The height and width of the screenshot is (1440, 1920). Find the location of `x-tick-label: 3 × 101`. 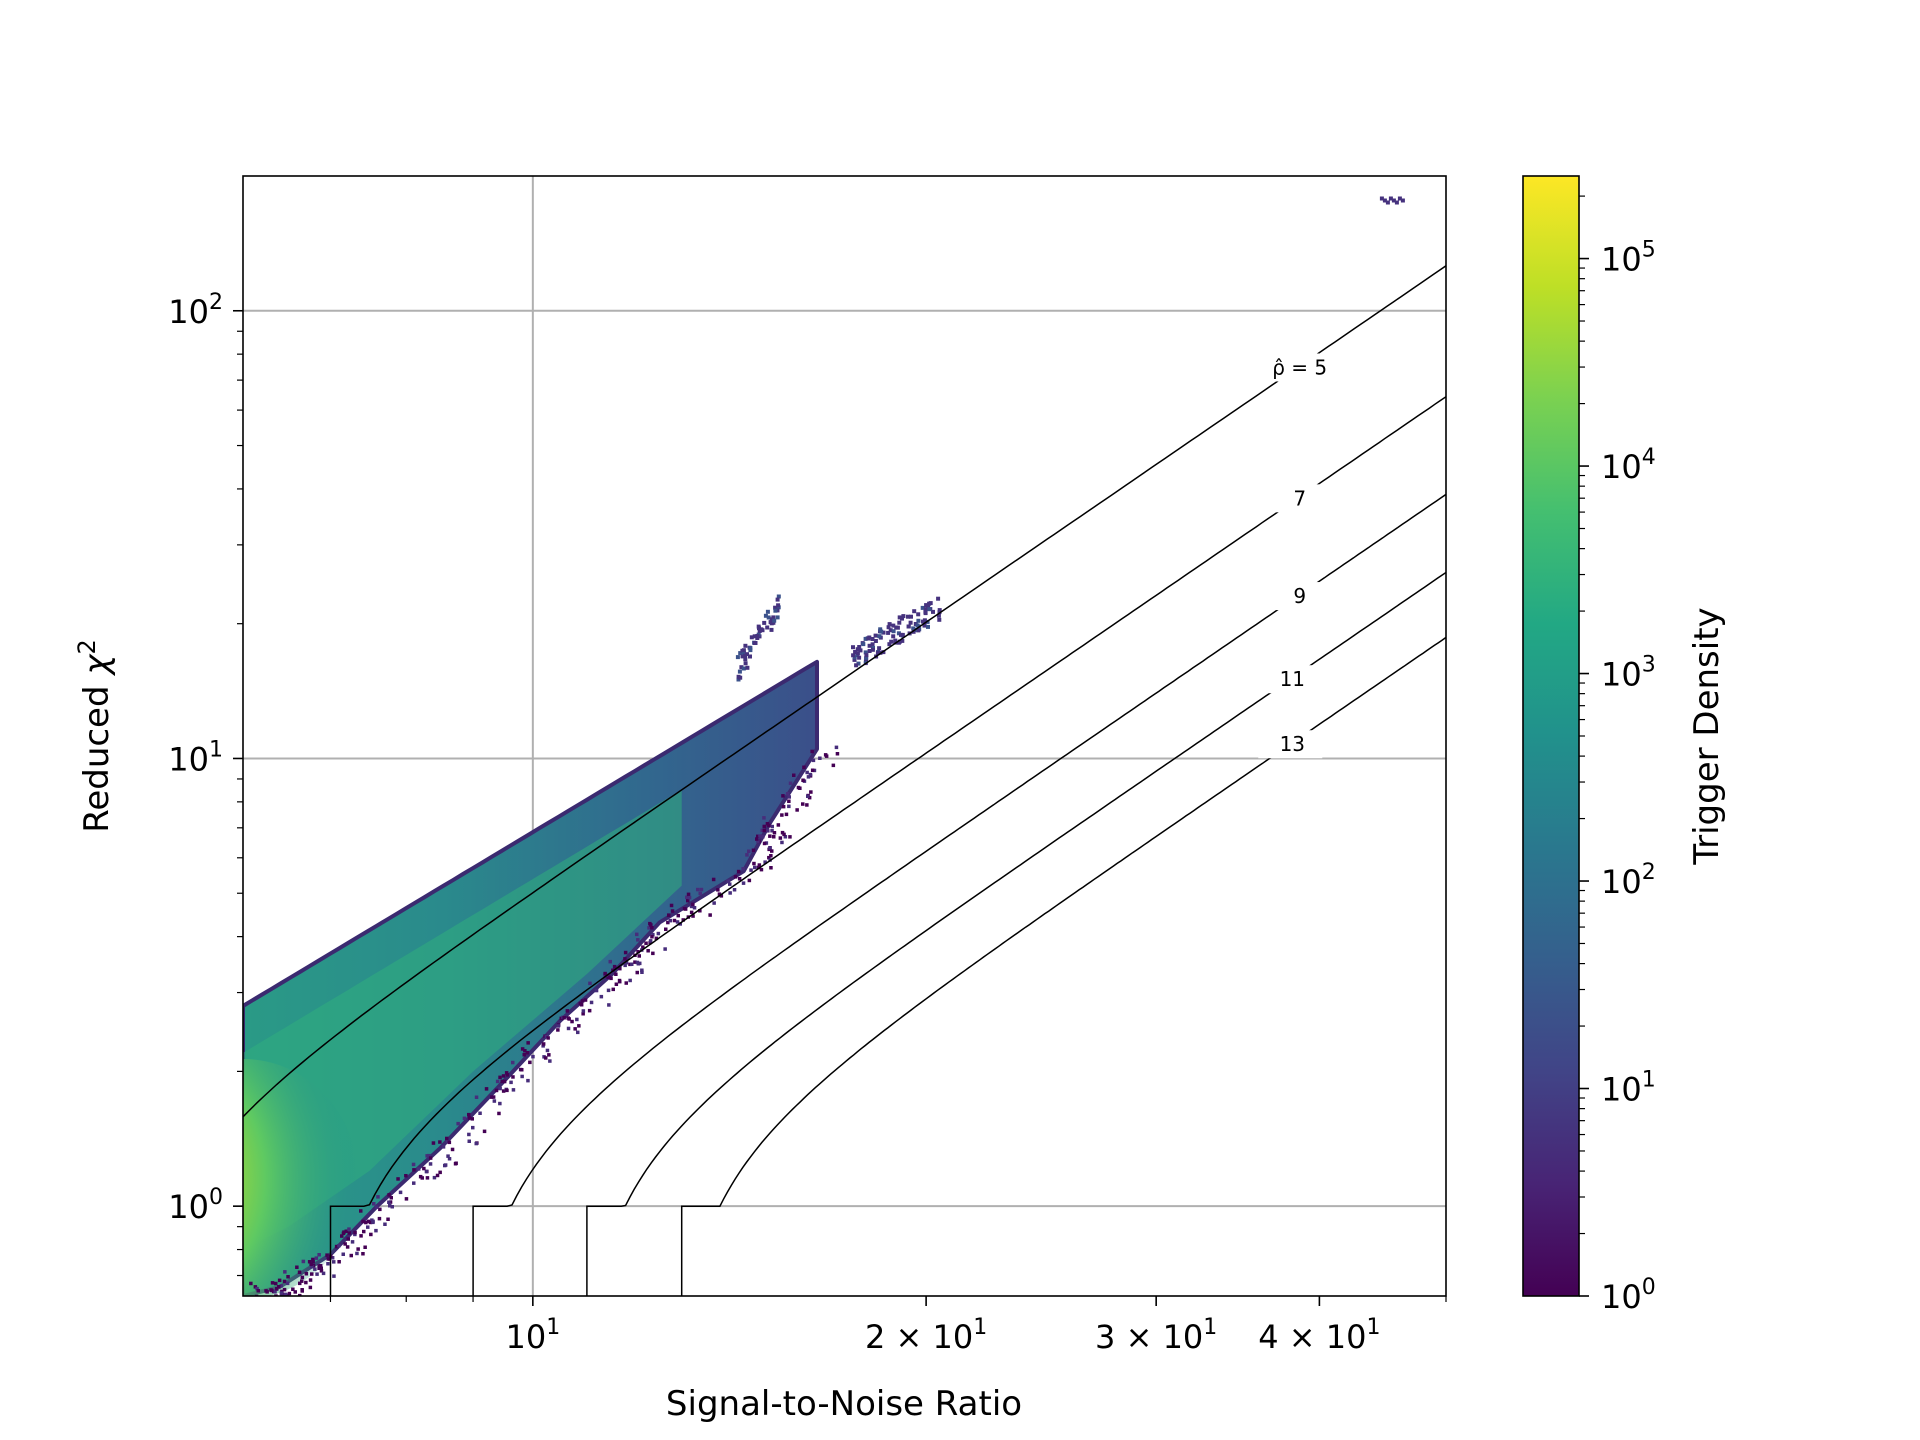

x-tick-label: 3 × 101 is located at coordinates (1156, 1335).